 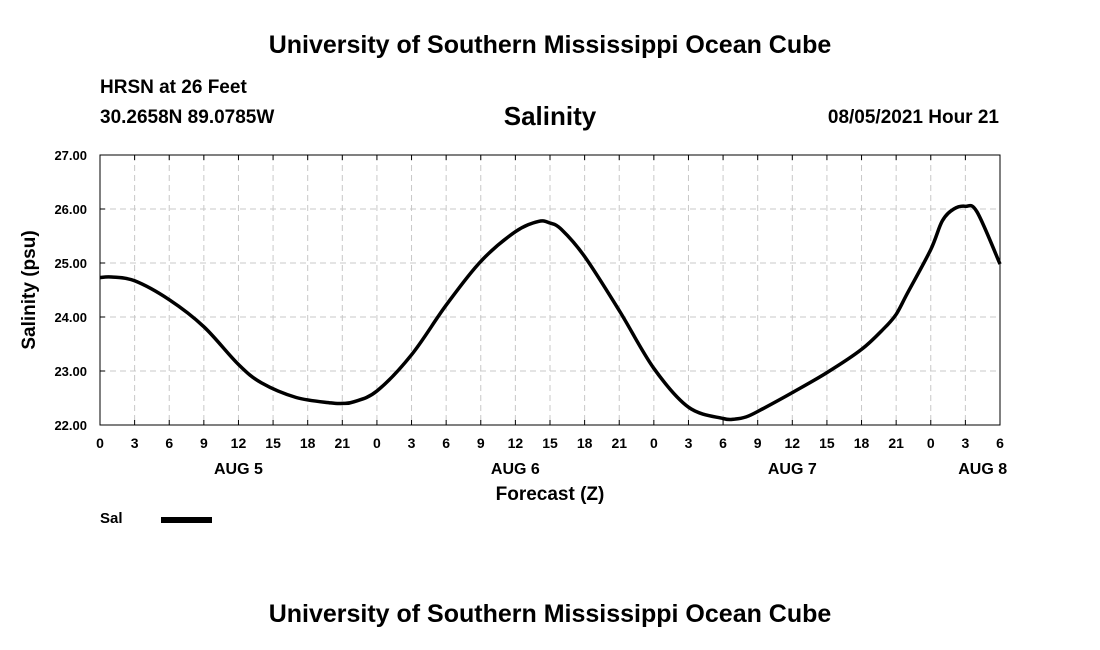 What do you see at coordinates (550, 116) in the screenshot?
I see `chart-title: Salinity` at bounding box center [550, 116].